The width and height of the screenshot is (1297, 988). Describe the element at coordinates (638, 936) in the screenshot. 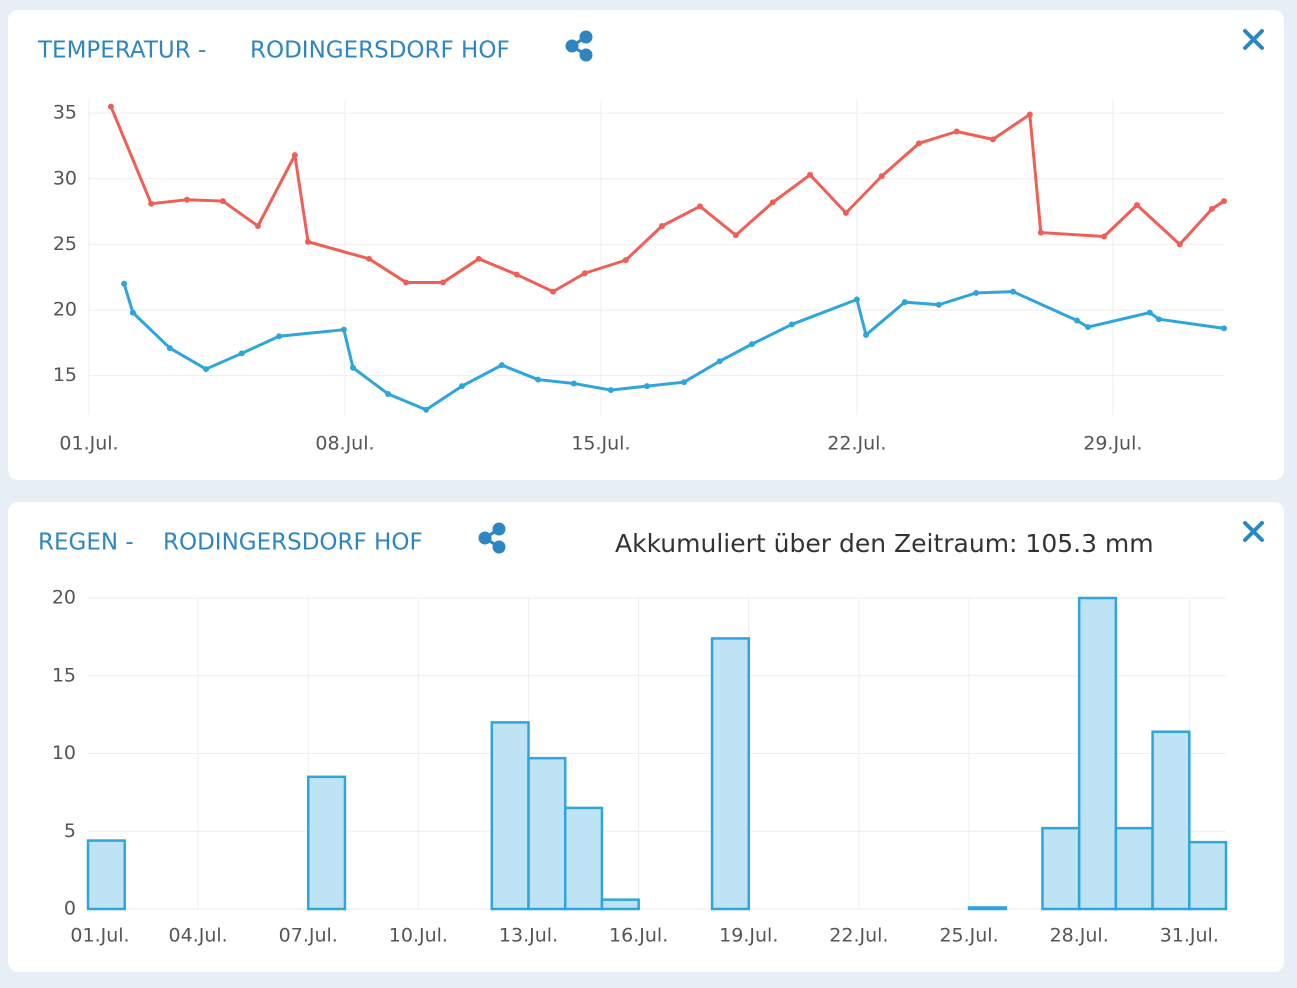

I see `x-tick-label: 16.Jul.` at that location.